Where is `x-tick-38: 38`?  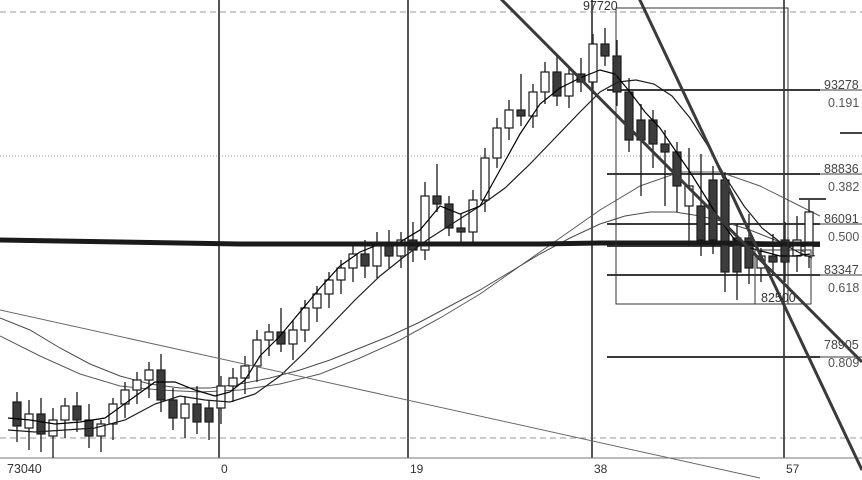 x-tick-38: 38 is located at coordinates (601, 469).